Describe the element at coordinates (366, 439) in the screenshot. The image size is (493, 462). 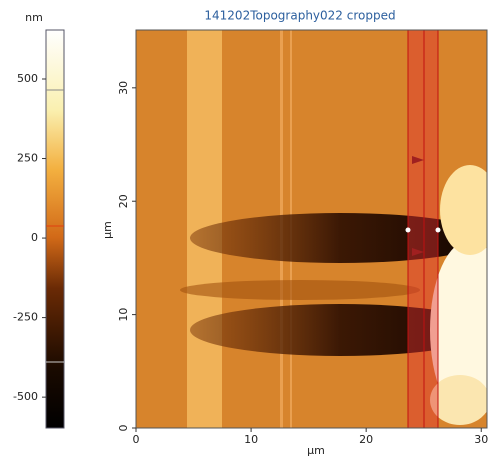
I see `x-tick-label: 20` at that location.